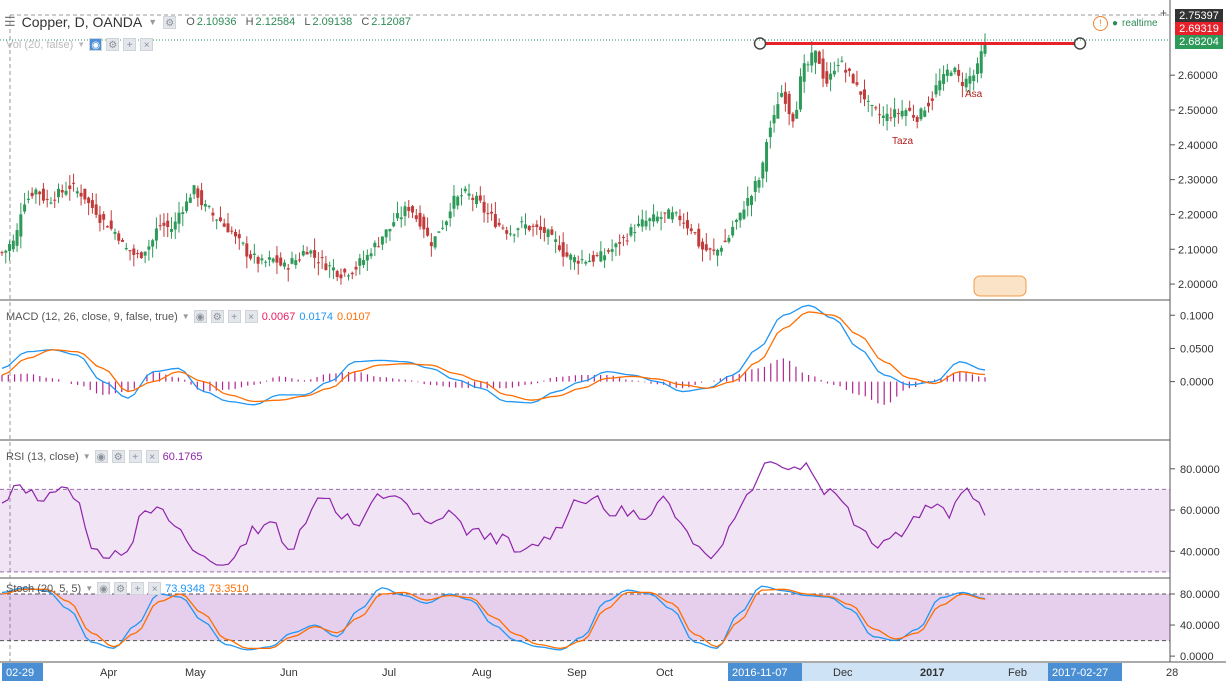 This screenshot has height=681, width=1226. I want to click on realtime-indicator: ! ● realtime, so click(1125, 23).